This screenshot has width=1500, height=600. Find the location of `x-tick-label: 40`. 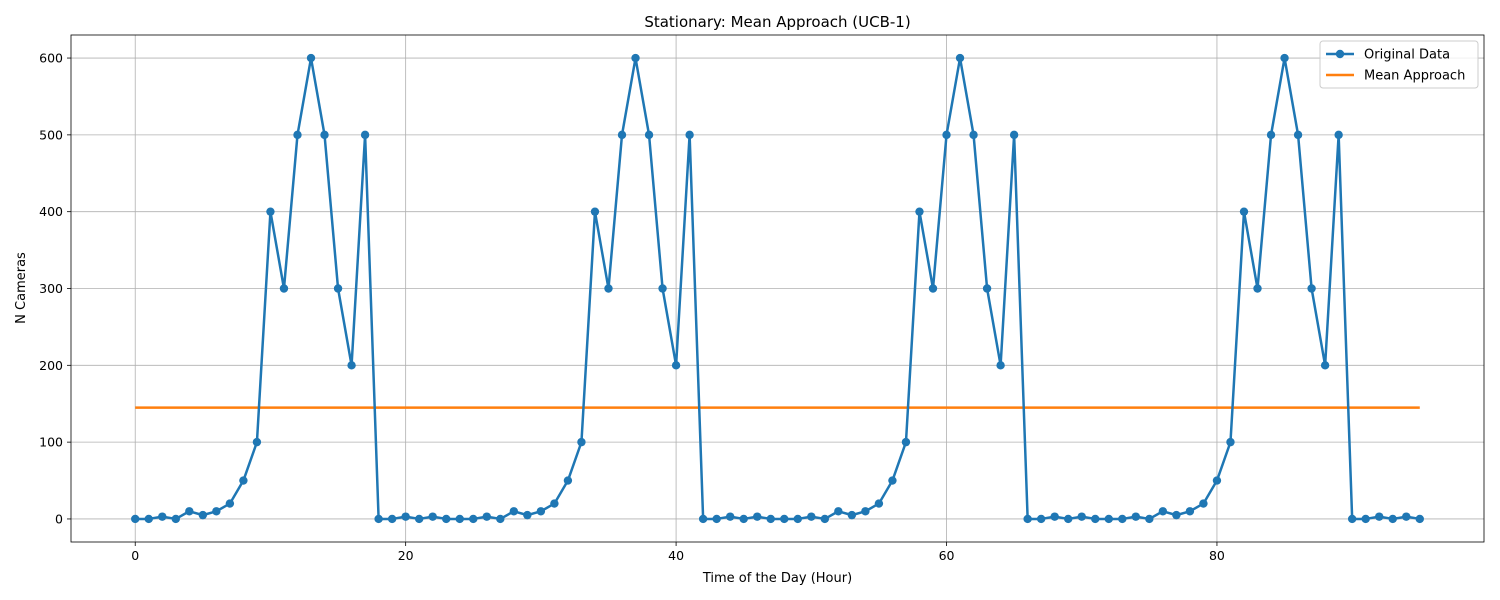

x-tick-label: 40 is located at coordinates (676, 555).